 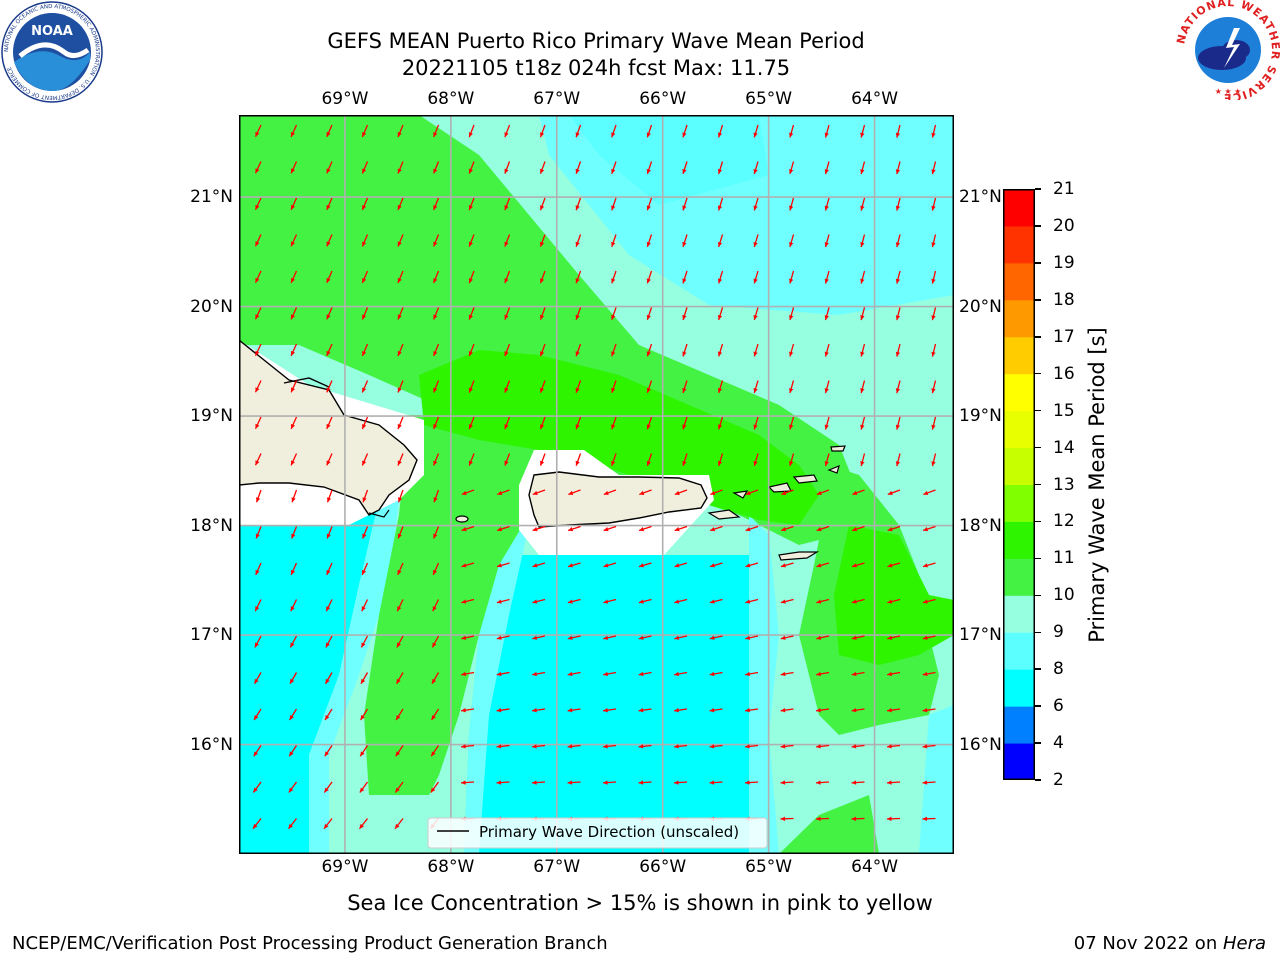 What do you see at coordinates (663, 867) in the screenshot?
I see `lon-tick-bottom: 66°W` at bounding box center [663, 867].